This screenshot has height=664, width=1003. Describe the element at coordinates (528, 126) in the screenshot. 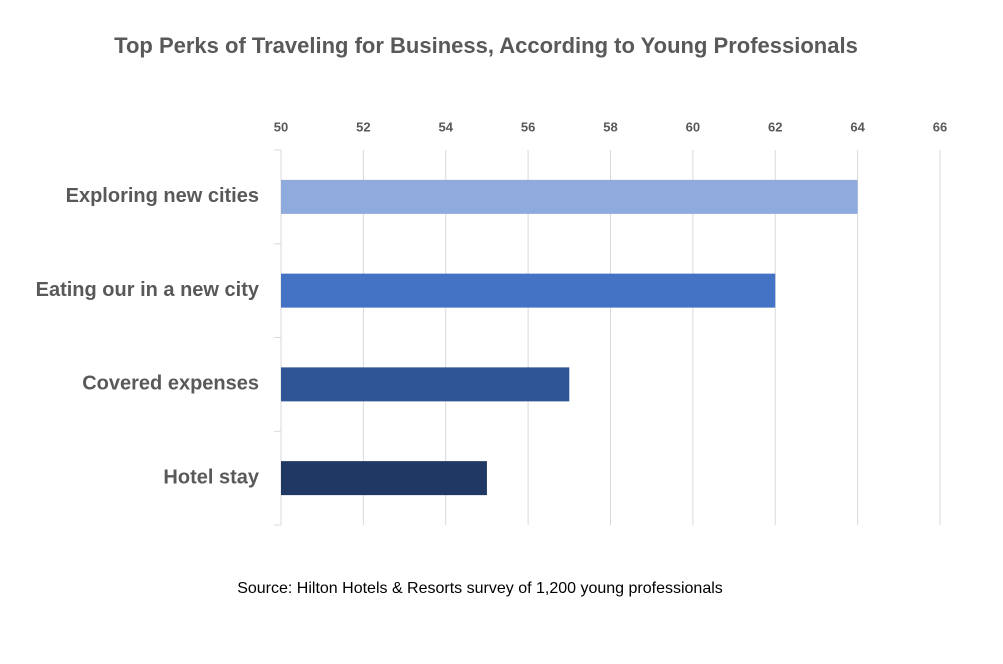

I see `x-tick-label: 56` at that location.